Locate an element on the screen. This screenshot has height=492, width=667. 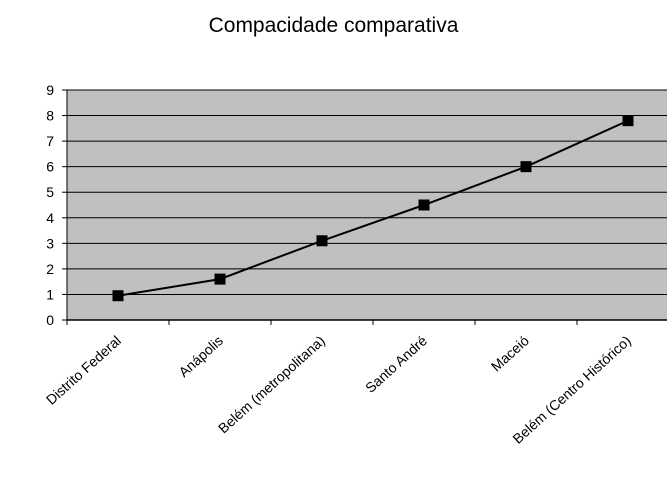
y-tick-label: 2 is located at coordinates (50, 269).